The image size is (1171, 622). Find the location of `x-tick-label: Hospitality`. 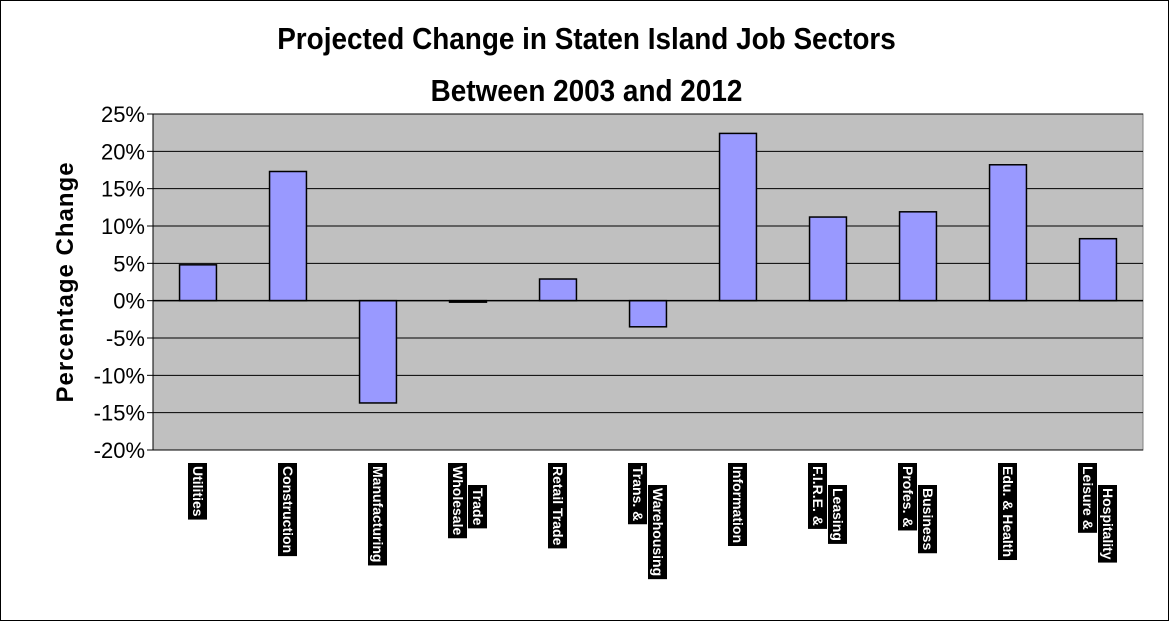

x-tick-label: Hospitality is located at coordinates (1107, 524).